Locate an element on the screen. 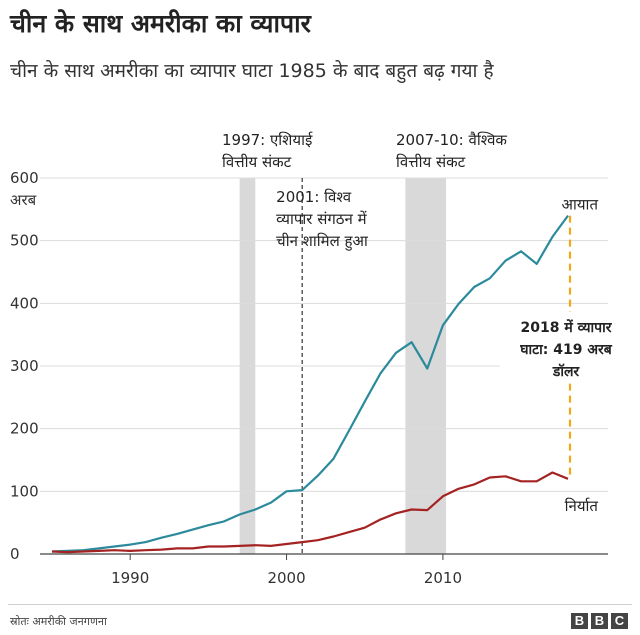  wto-event-label: व्यापार संगठन में is located at coordinates (321, 219).